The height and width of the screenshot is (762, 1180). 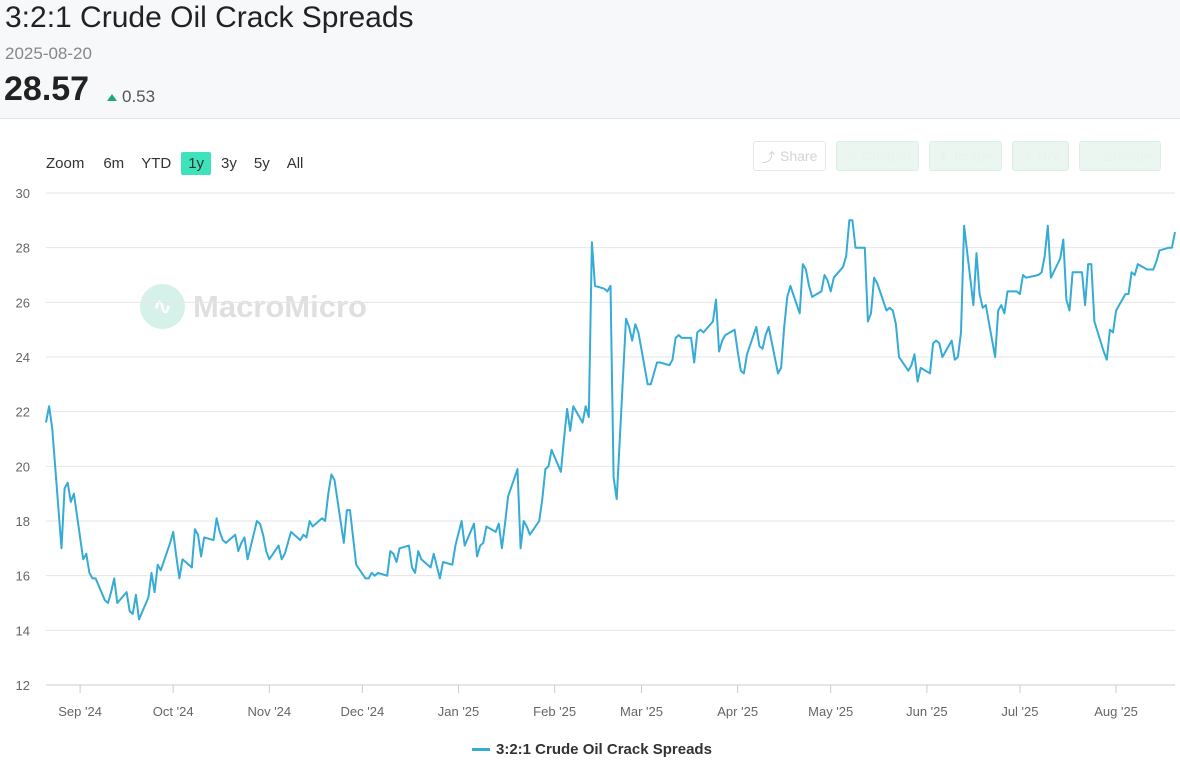 I want to click on gear-icon: ⚙, so click(x=851, y=155).